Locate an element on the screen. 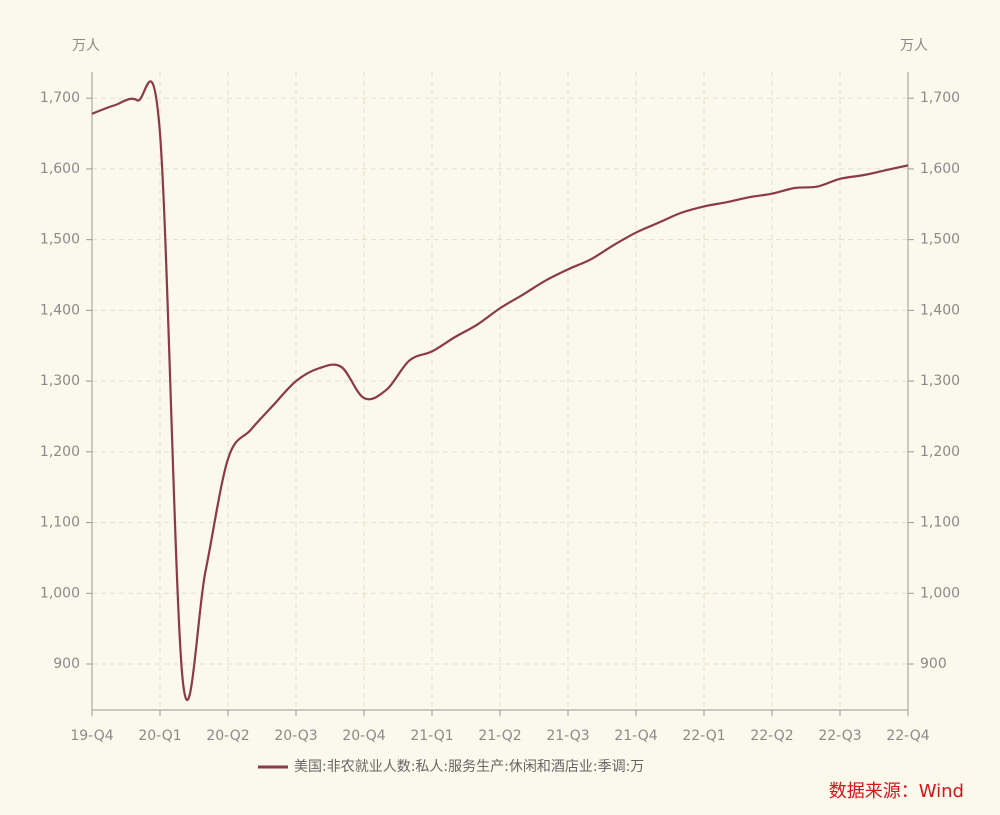 The height and width of the screenshot is (815, 1000). x-tick-label: 21-Q1 is located at coordinates (431, 736).